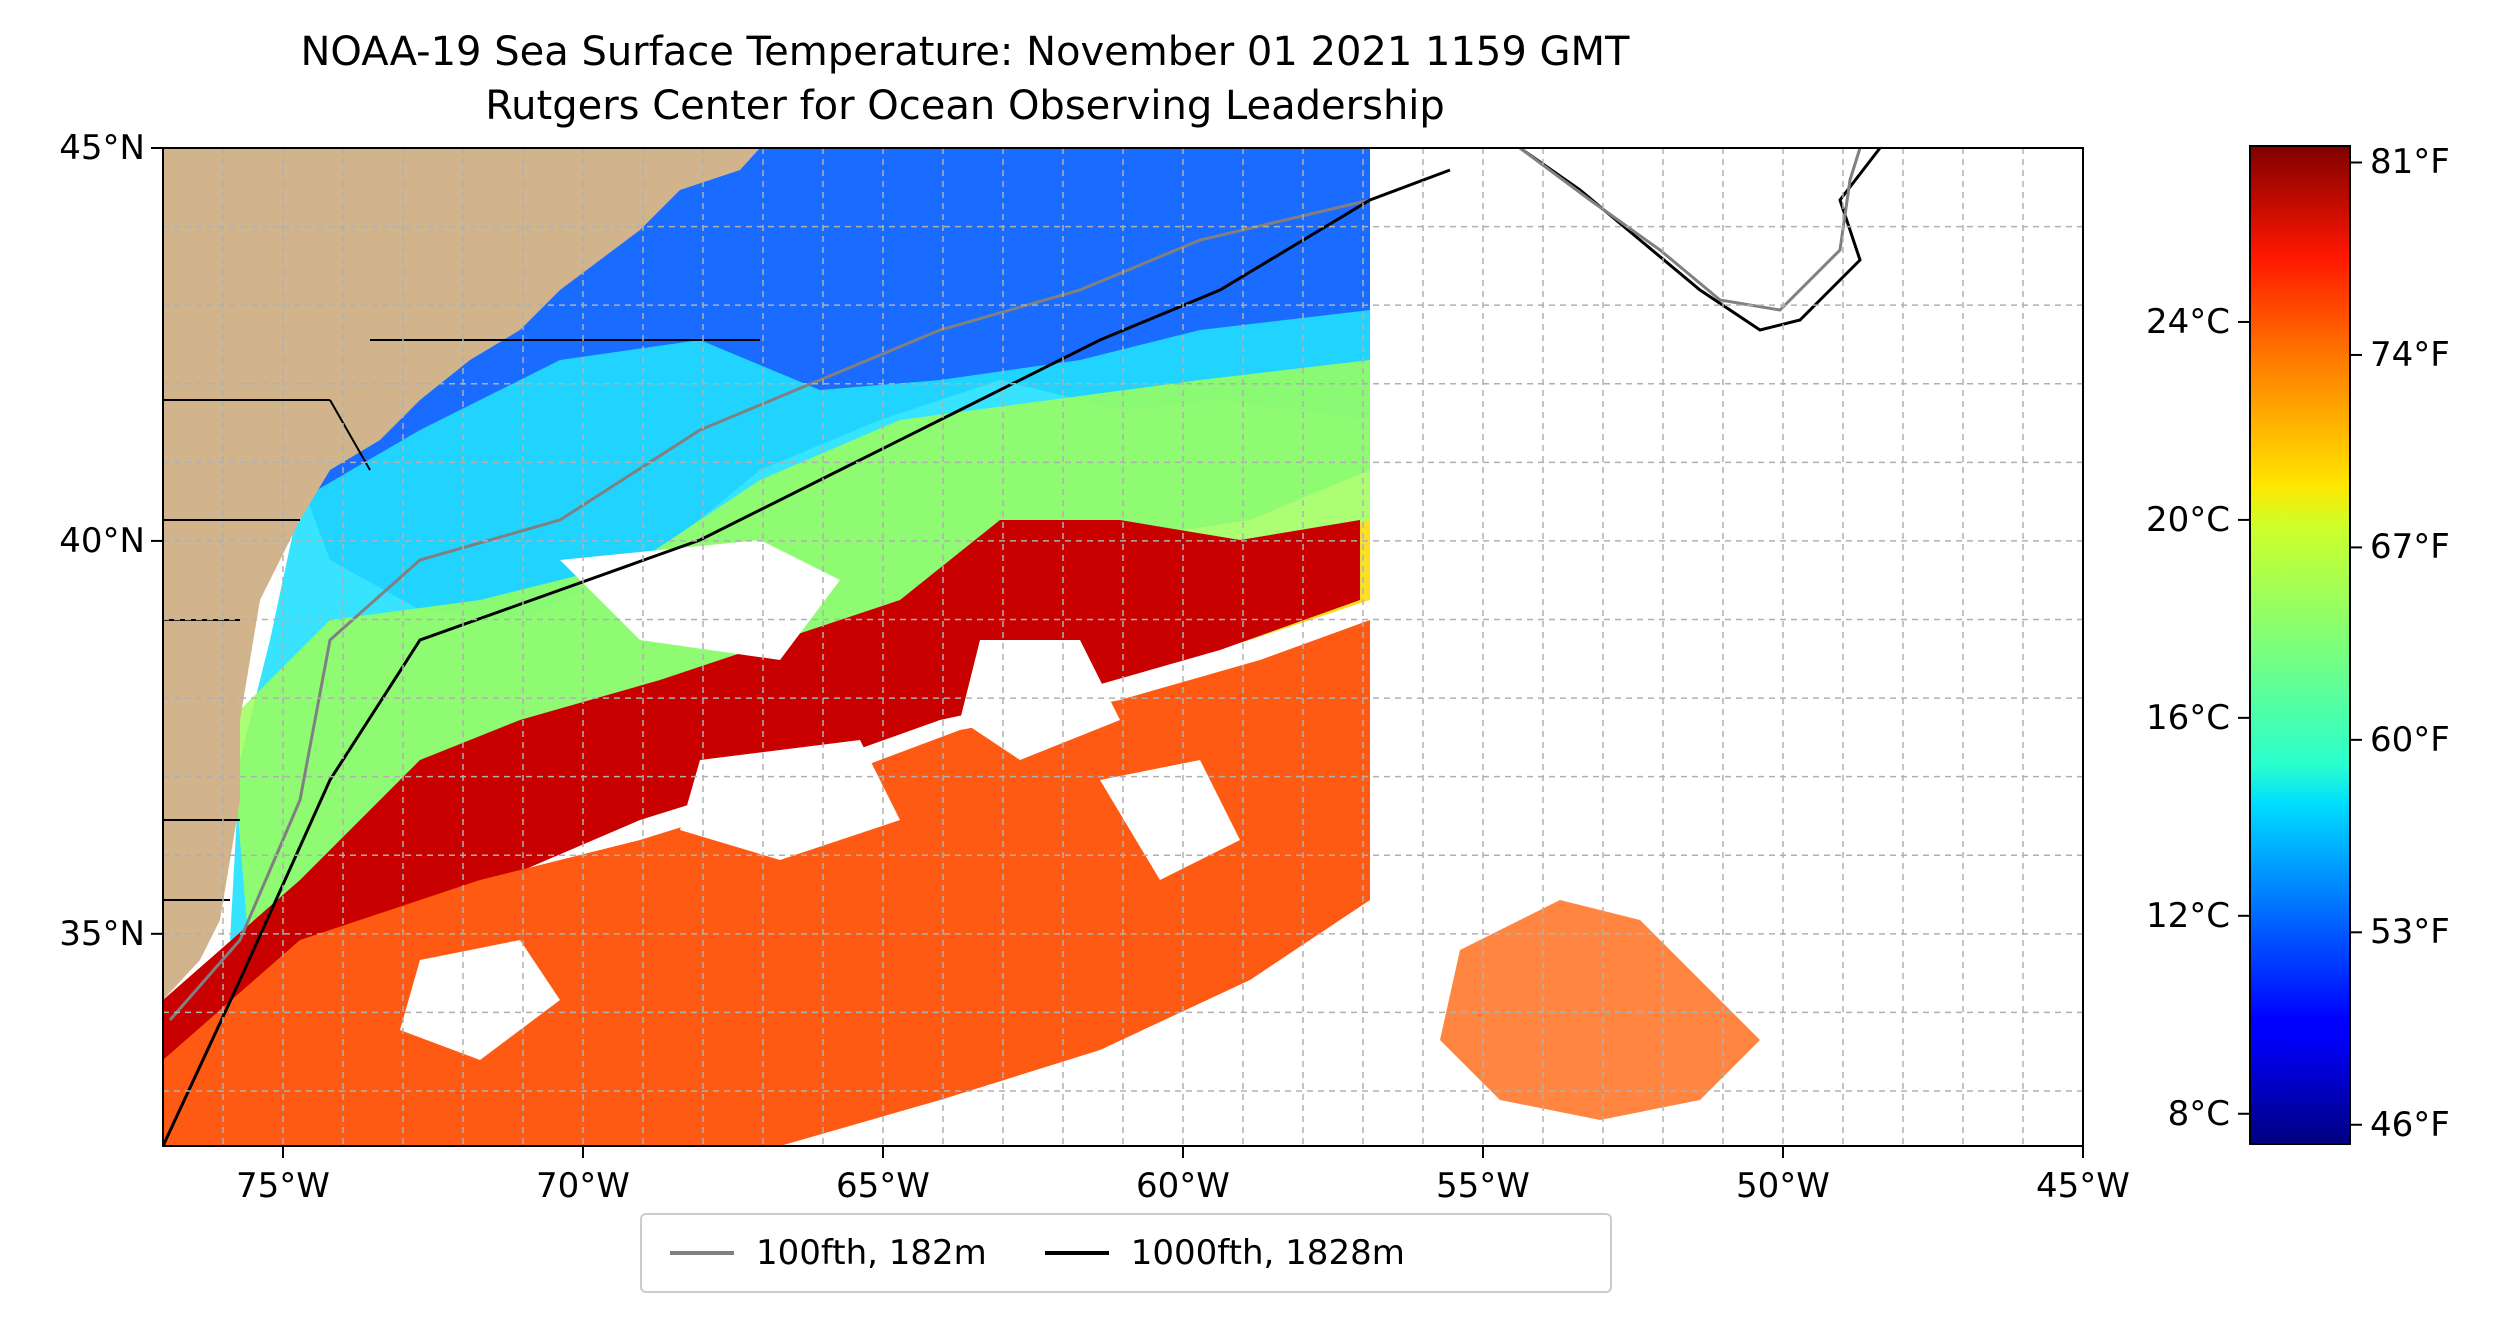  What do you see at coordinates (871, 1253) in the screenshot?
I see `legend-label-100fth: 100fth, 182m` at bounding box center [871, 1253].